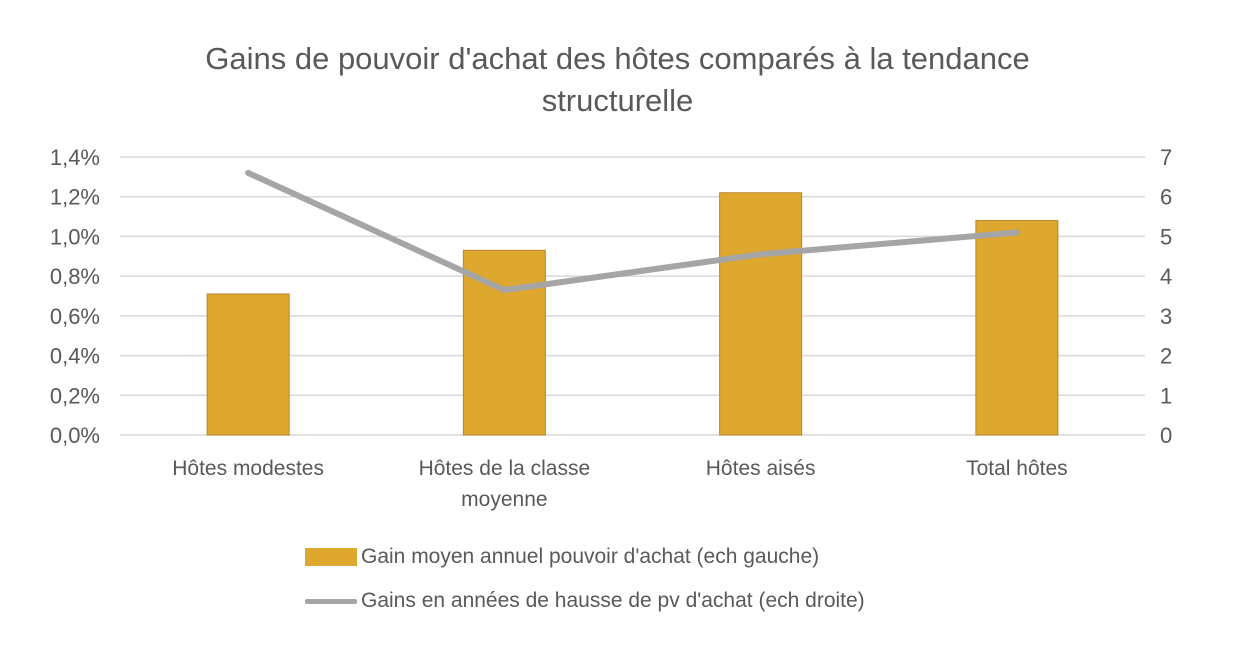  Describe the element at coordinates (1017, 468) in the screenshot. I see `category-label: Total hôtes` at that location.